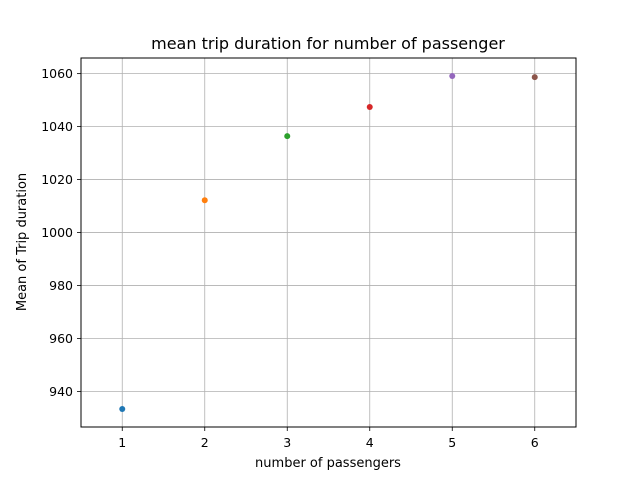 The width and height of the screenshot is (640, 480). Describe the element at coordinates (205, 442) in the screenshot. I see `x-tick-label: 2` at that location.